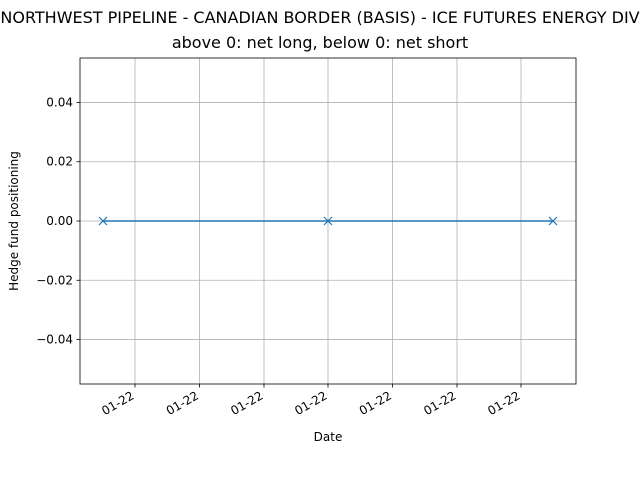  Describe the element at coordinates (320, 42) in the screenshot. I see `chart-subtitle: above 0: net long, below 0: net short` at that location.